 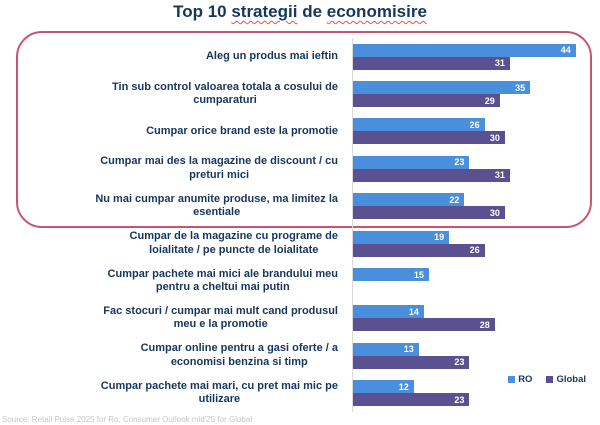 What do you see at coordinates (484, 324) in the screenshot?
I see `bar-value-label: 28` at bounding box center [484, 324].